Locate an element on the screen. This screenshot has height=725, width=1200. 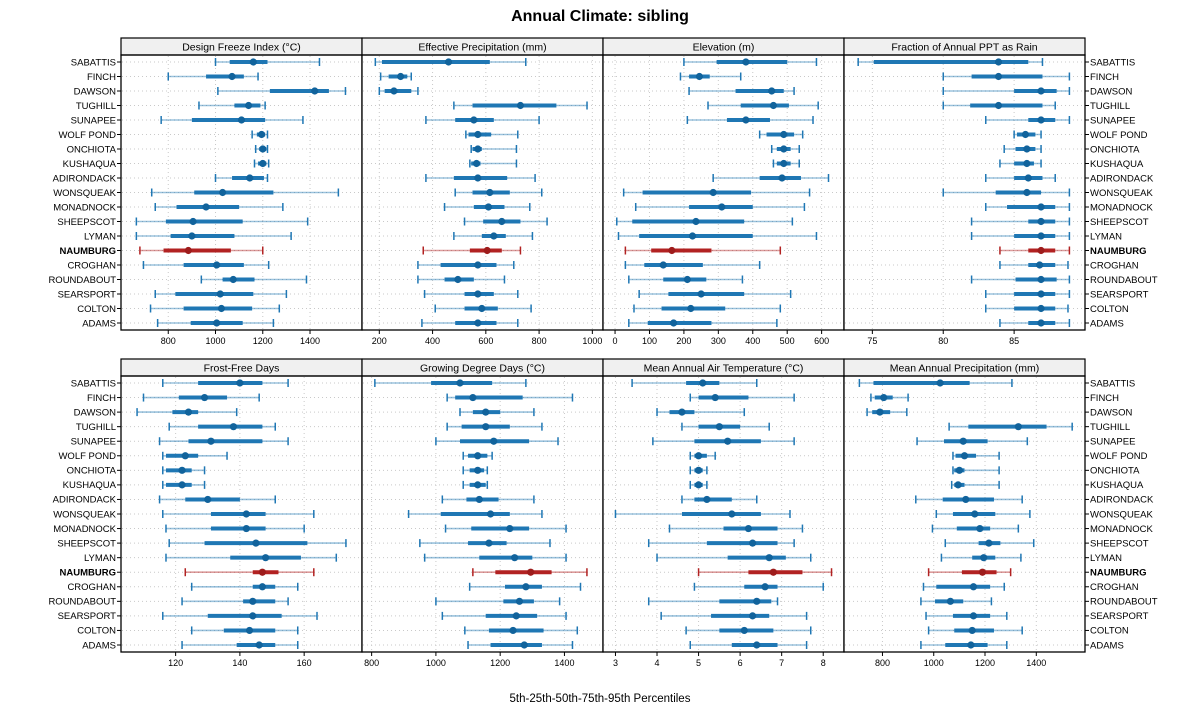
site-label-left: SABATTIS is located at coordinates (93, 383).